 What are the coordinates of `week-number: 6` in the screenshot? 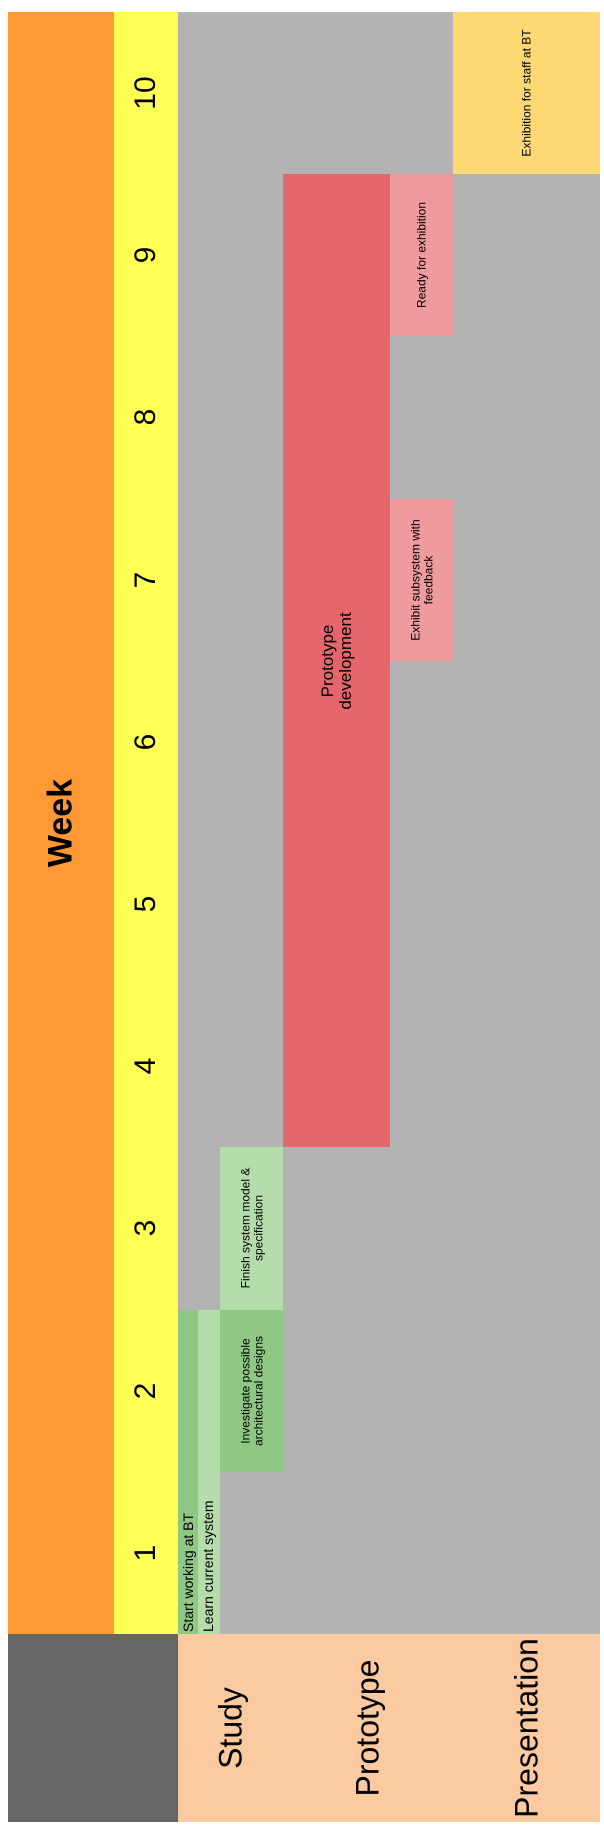 It's located at (145, 742).